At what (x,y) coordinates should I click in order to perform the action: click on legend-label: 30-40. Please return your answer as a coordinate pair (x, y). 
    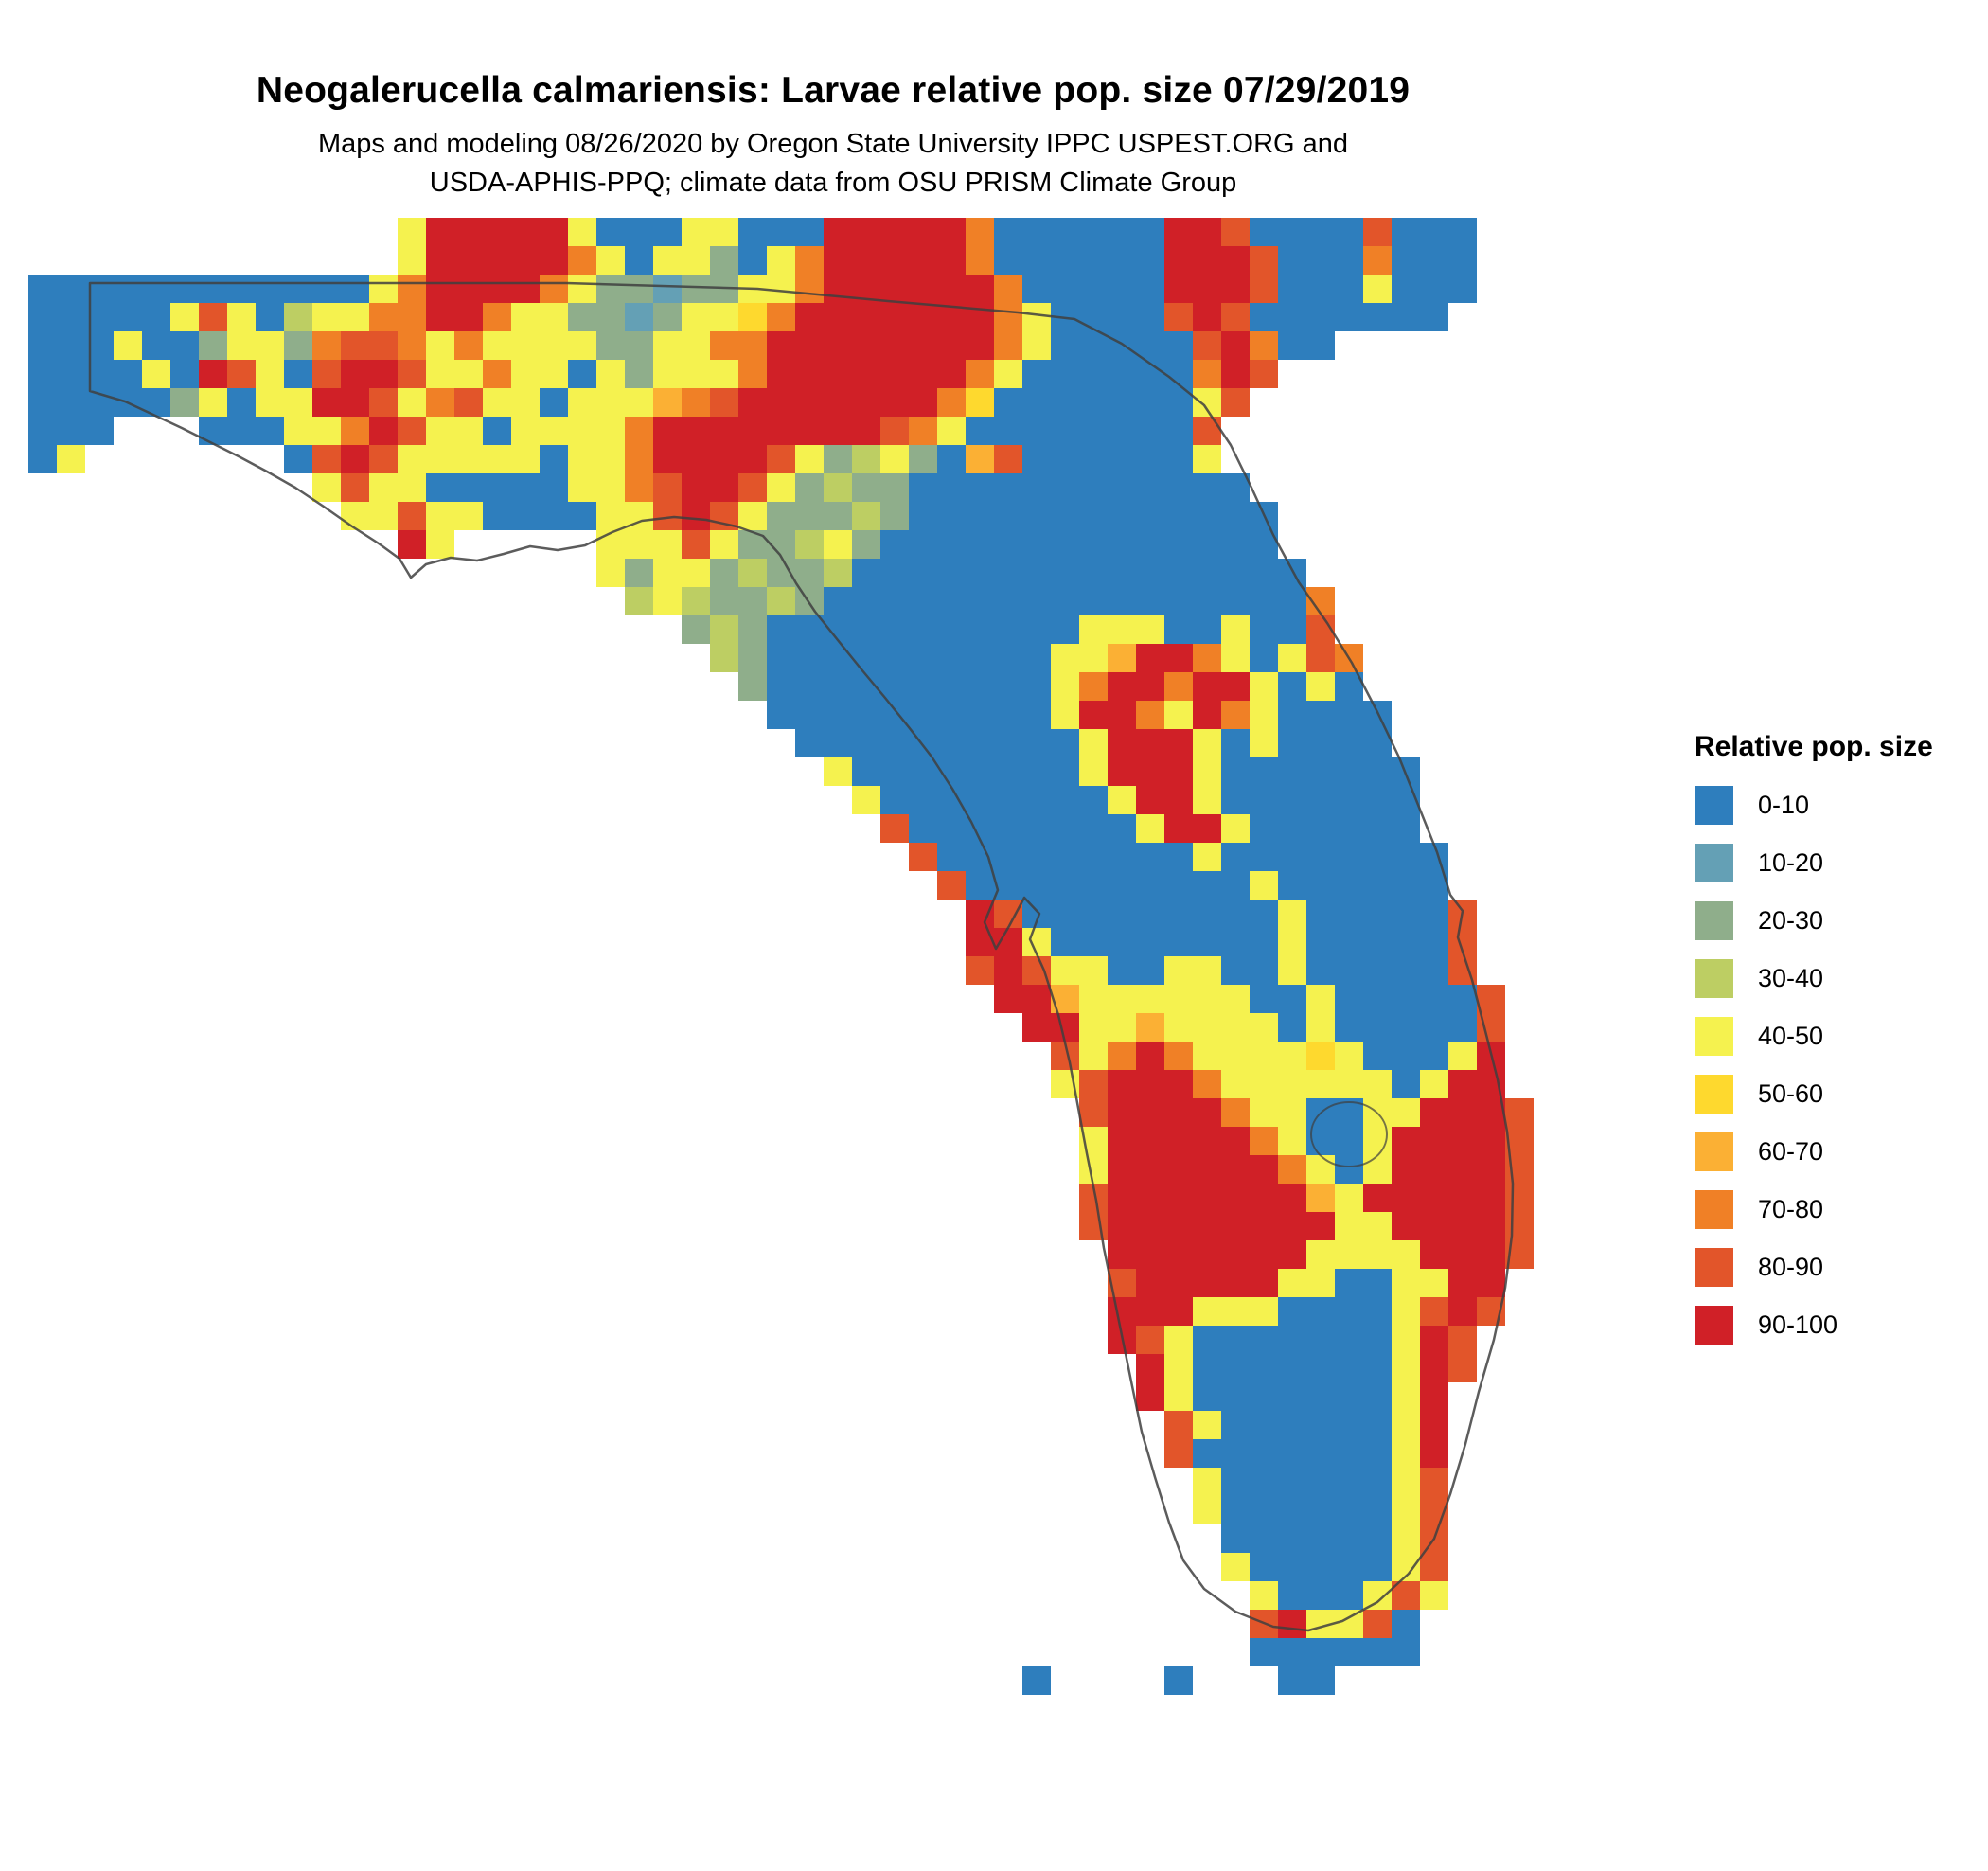
    Looking at the image, I should click on (1791, 978).